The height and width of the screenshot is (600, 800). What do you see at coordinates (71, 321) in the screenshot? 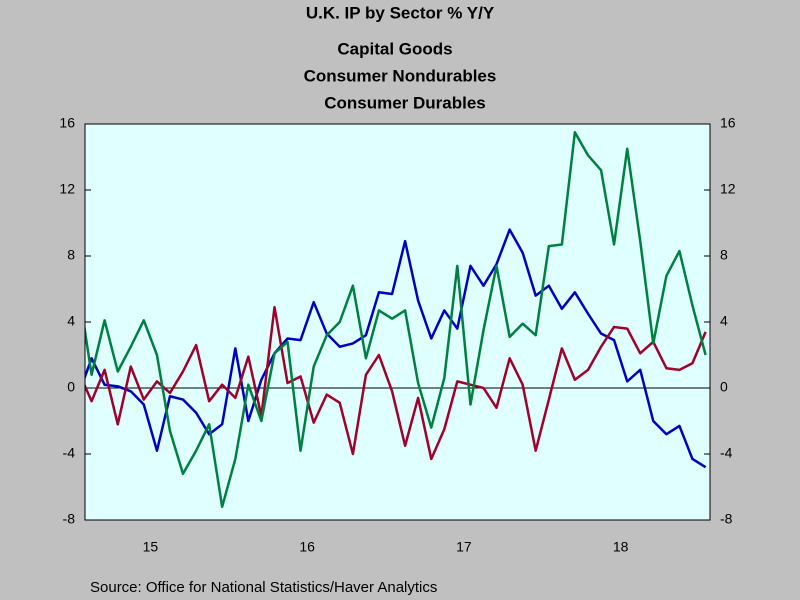
I see `y-tick-label: 4` at bounding box center [71, 321].